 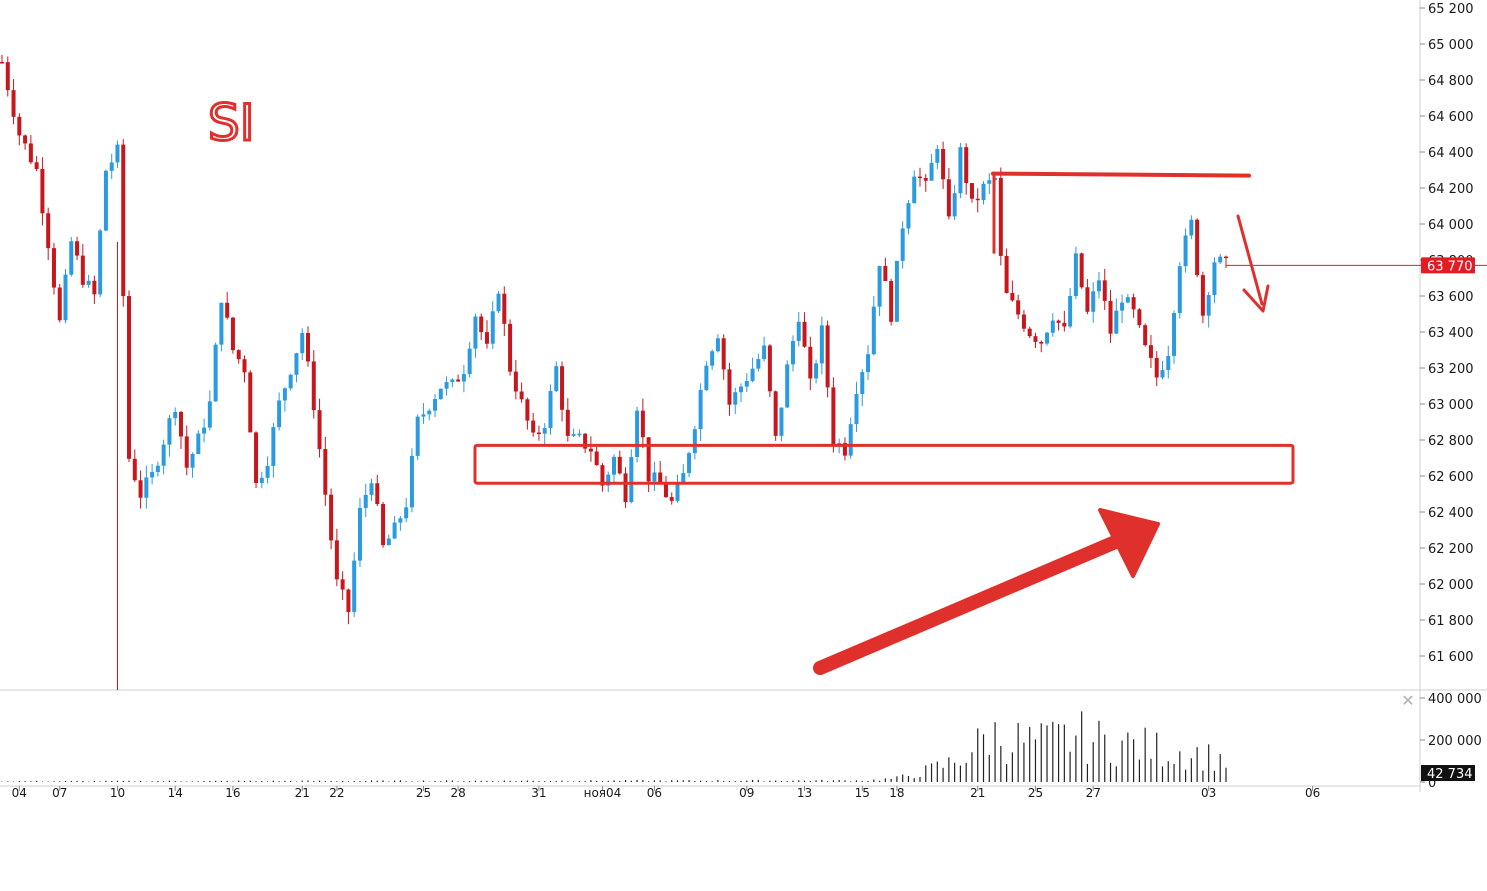 I want to click on resistance-line, so click(x=1121, y=174).